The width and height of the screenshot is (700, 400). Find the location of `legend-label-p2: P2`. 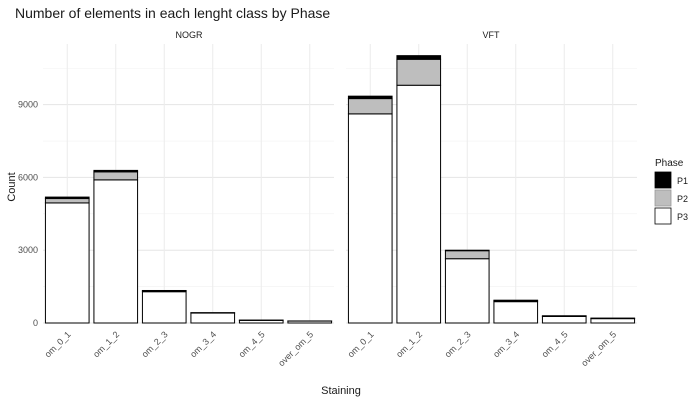

legend-label-p2: P2 is located at coordinates (682, 199).